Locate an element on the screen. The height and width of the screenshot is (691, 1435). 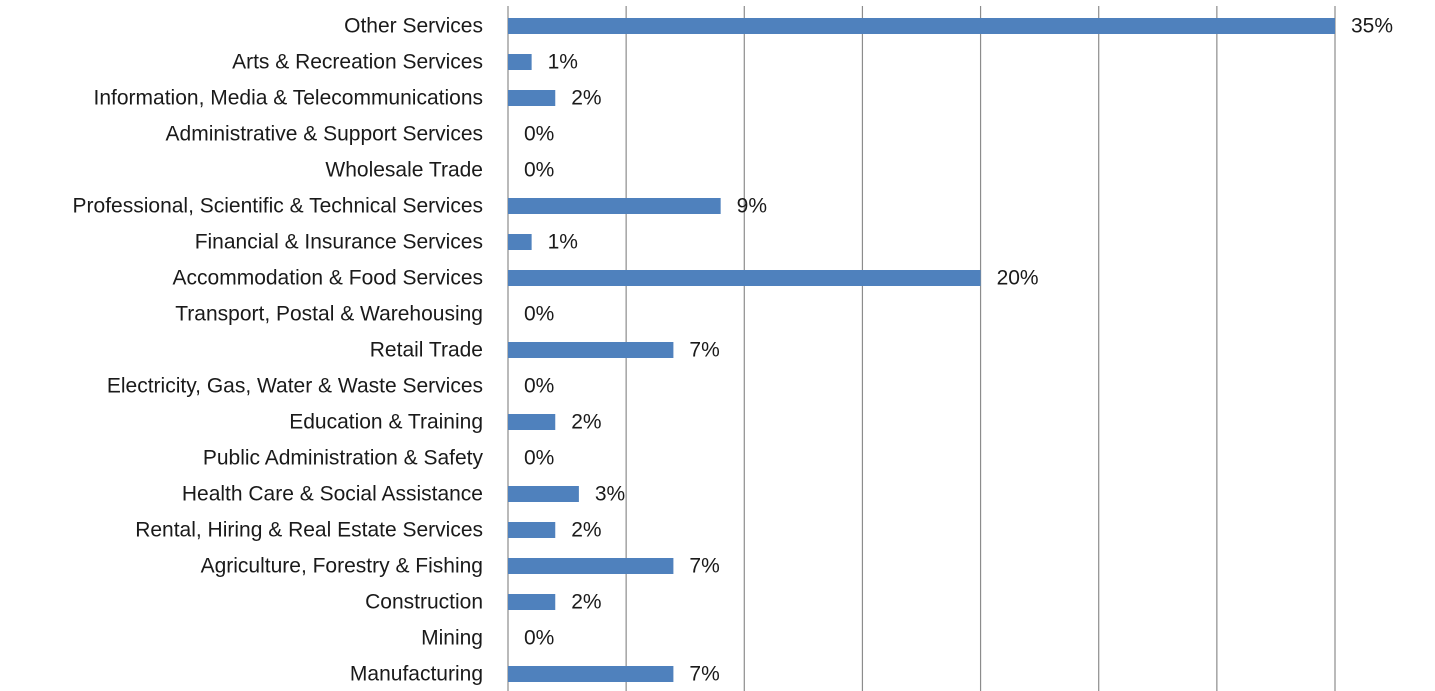
category-label: Other Services is located at coordinates (413, 26).